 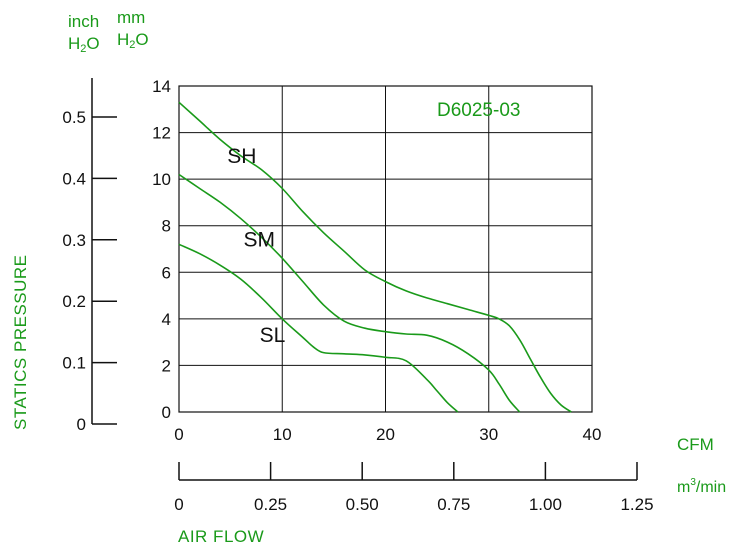 What do you see at coordinates (92, 43) in the screenshot?
I see `inch-unit-o: O` at bounding box center [92, 43].